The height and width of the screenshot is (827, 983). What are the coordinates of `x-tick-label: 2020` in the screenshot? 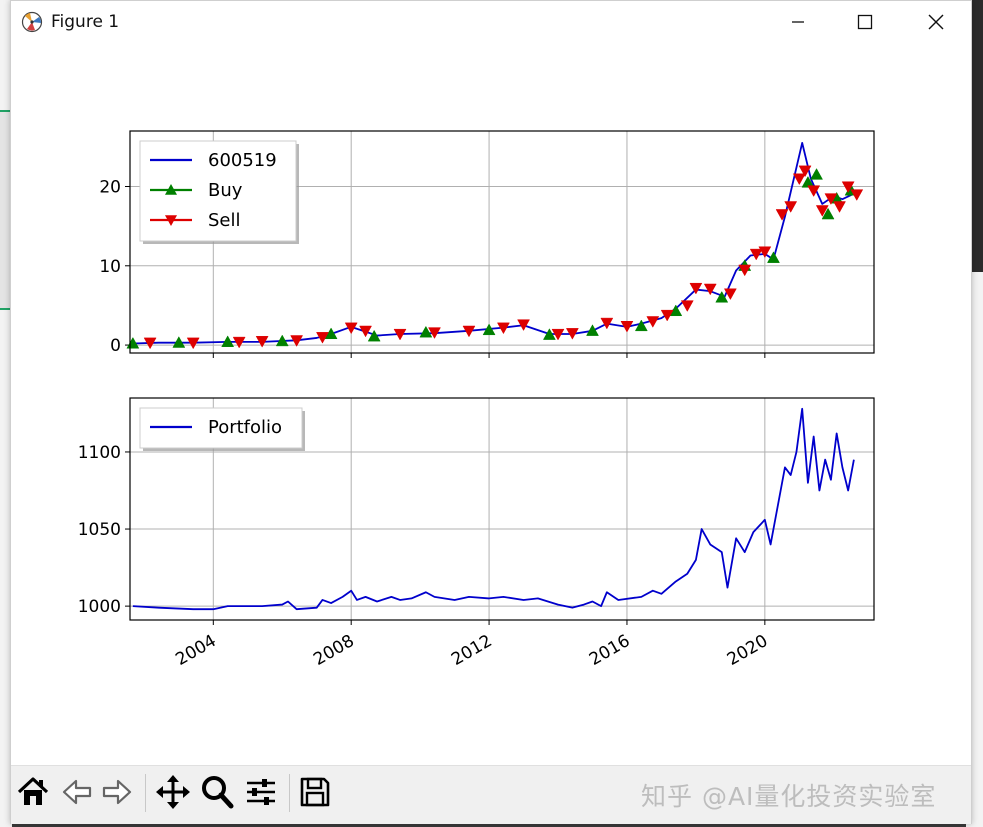 It's located at (747, 650).